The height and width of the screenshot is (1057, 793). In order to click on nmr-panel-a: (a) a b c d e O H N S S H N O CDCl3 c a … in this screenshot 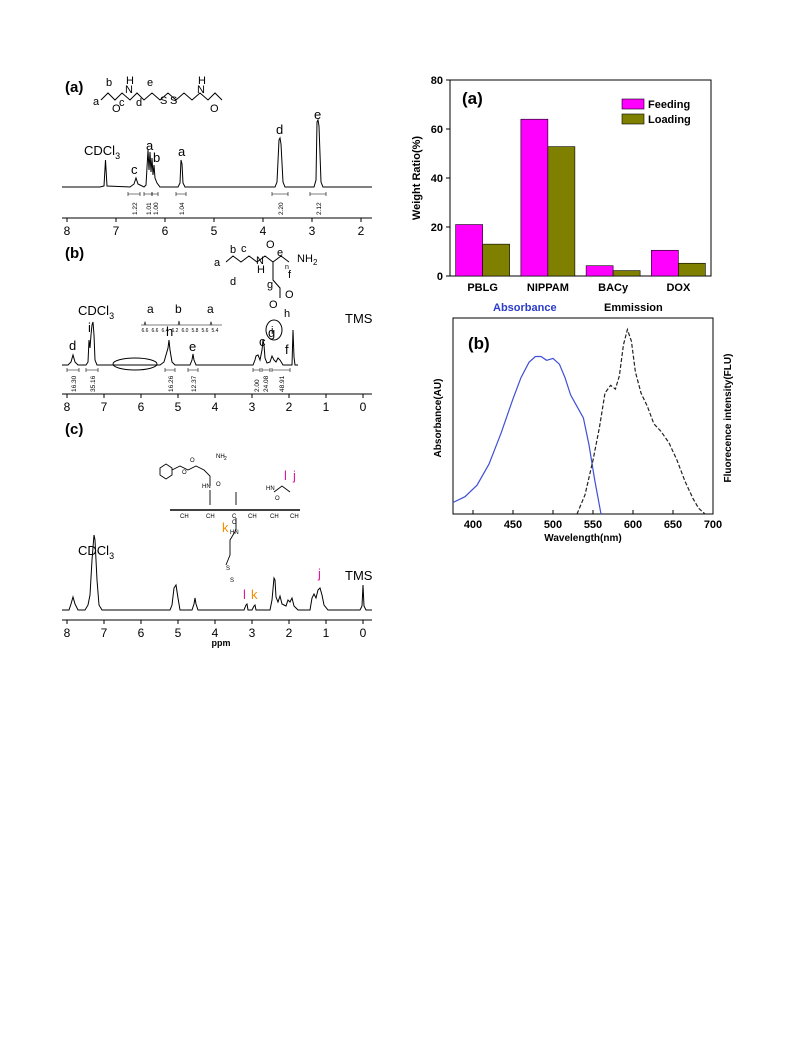, I will do `click(217, 156)`.